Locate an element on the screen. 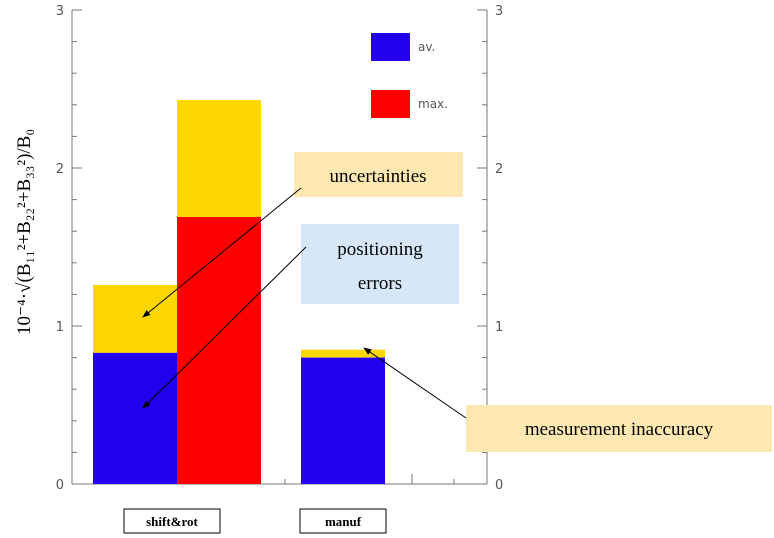  category-labels: shift&rot manuf is located at coordinates (255, 521).